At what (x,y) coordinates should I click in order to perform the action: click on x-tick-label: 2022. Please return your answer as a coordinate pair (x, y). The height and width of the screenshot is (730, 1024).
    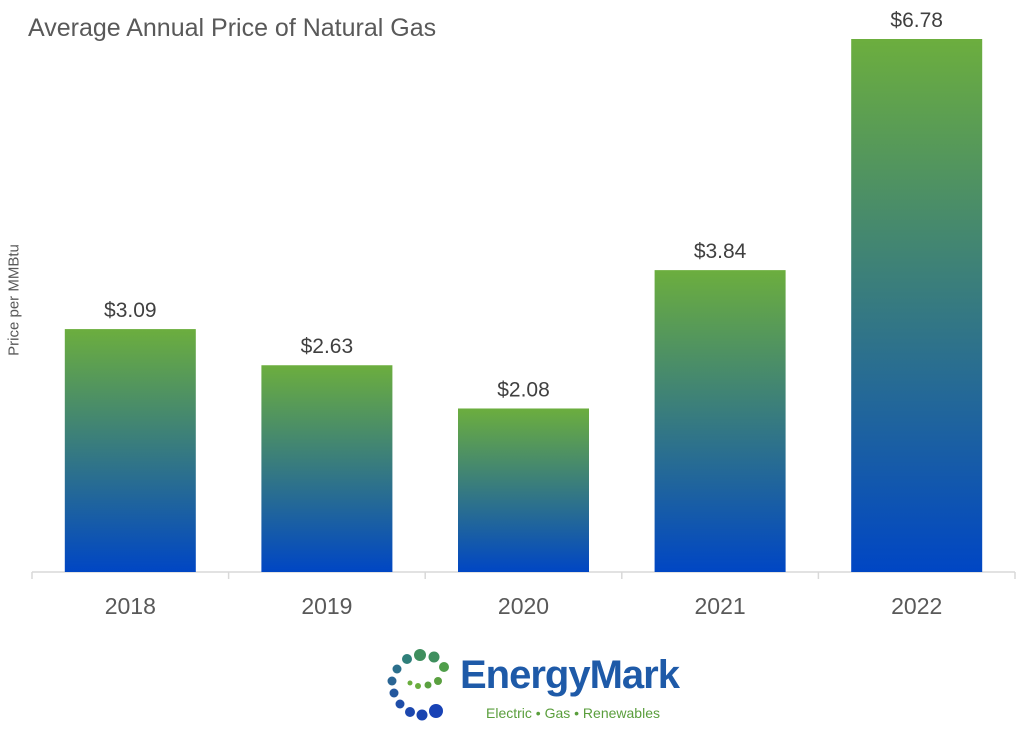
    Looking at the image, I should click on (916, 606).